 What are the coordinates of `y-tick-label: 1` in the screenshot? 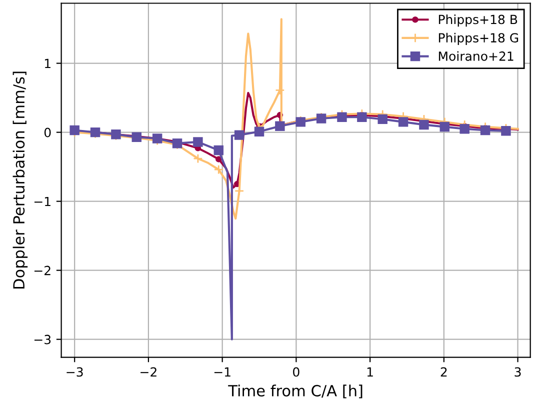 It's located at (47, 63).